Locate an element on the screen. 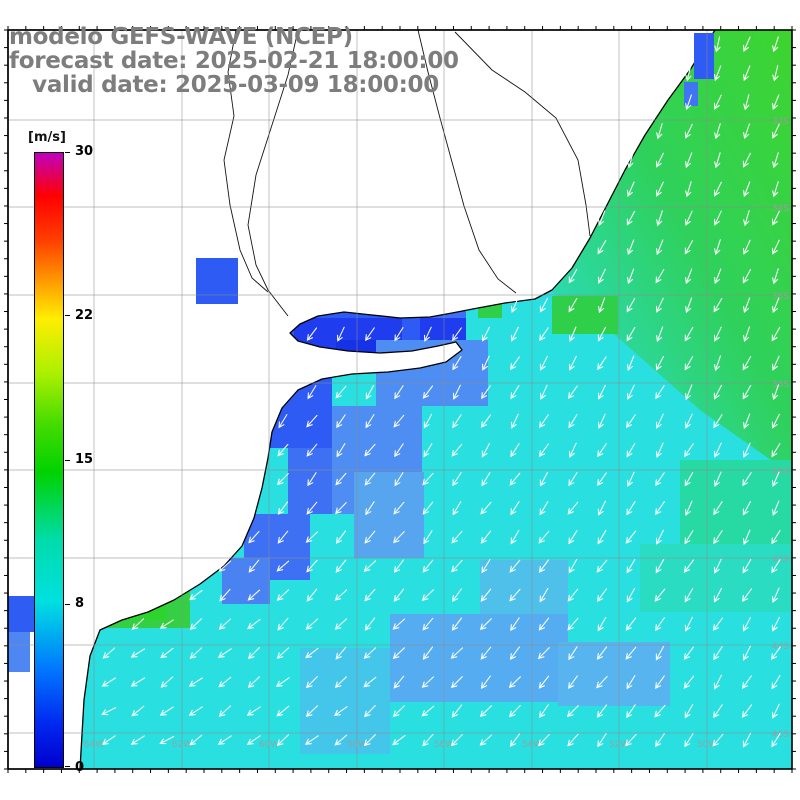  colorbar-tick-label: 15 is located at coordinates (84, 459).